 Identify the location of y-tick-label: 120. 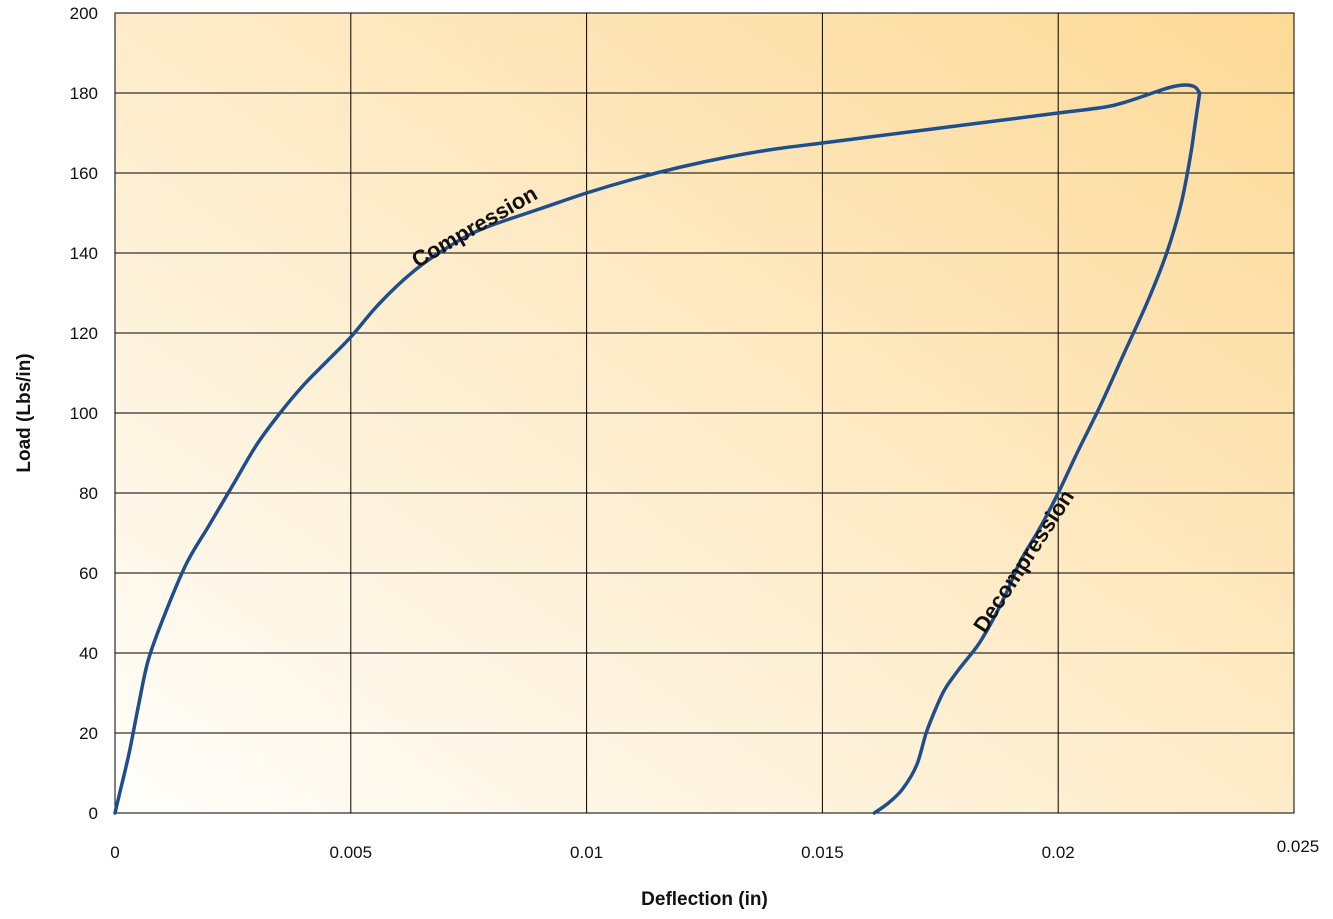
(84, 333).